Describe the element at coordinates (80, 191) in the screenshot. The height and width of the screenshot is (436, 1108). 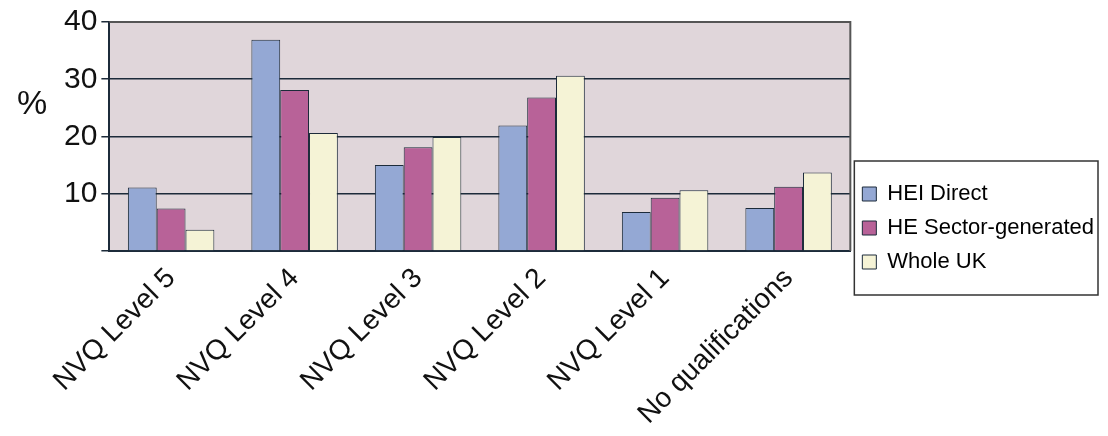
I see `y-tick-label: 10` at that location.